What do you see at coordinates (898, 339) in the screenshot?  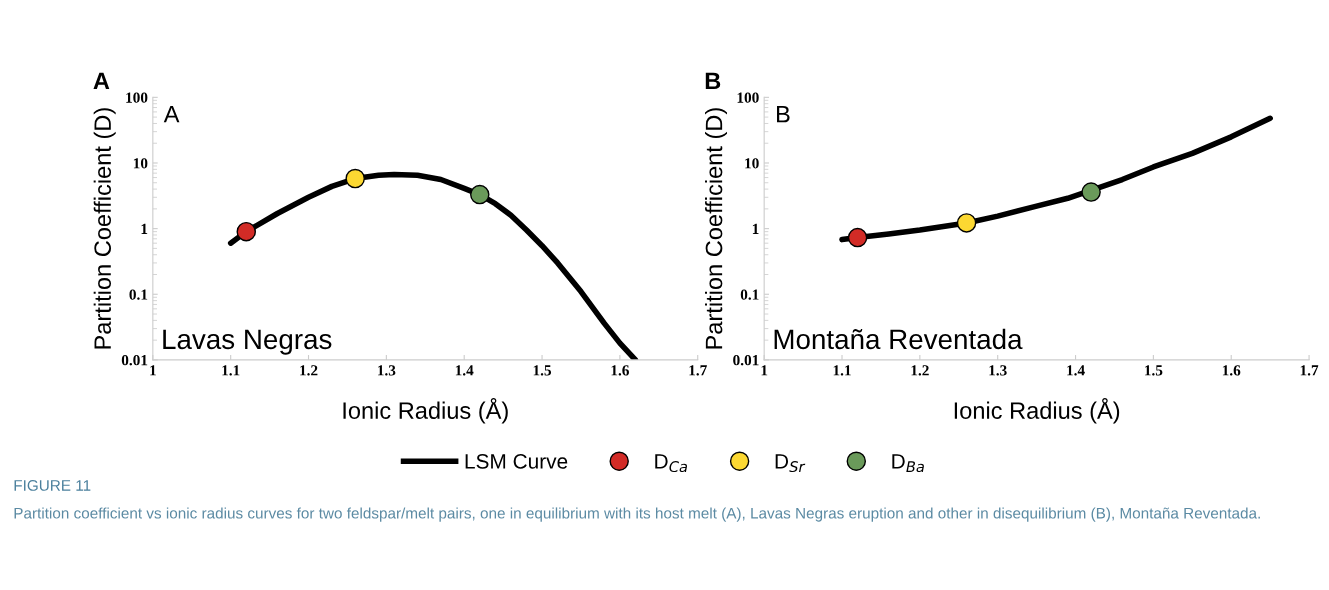 I see `annotation: Montaña Reventada` at bounding box center [898, 339].